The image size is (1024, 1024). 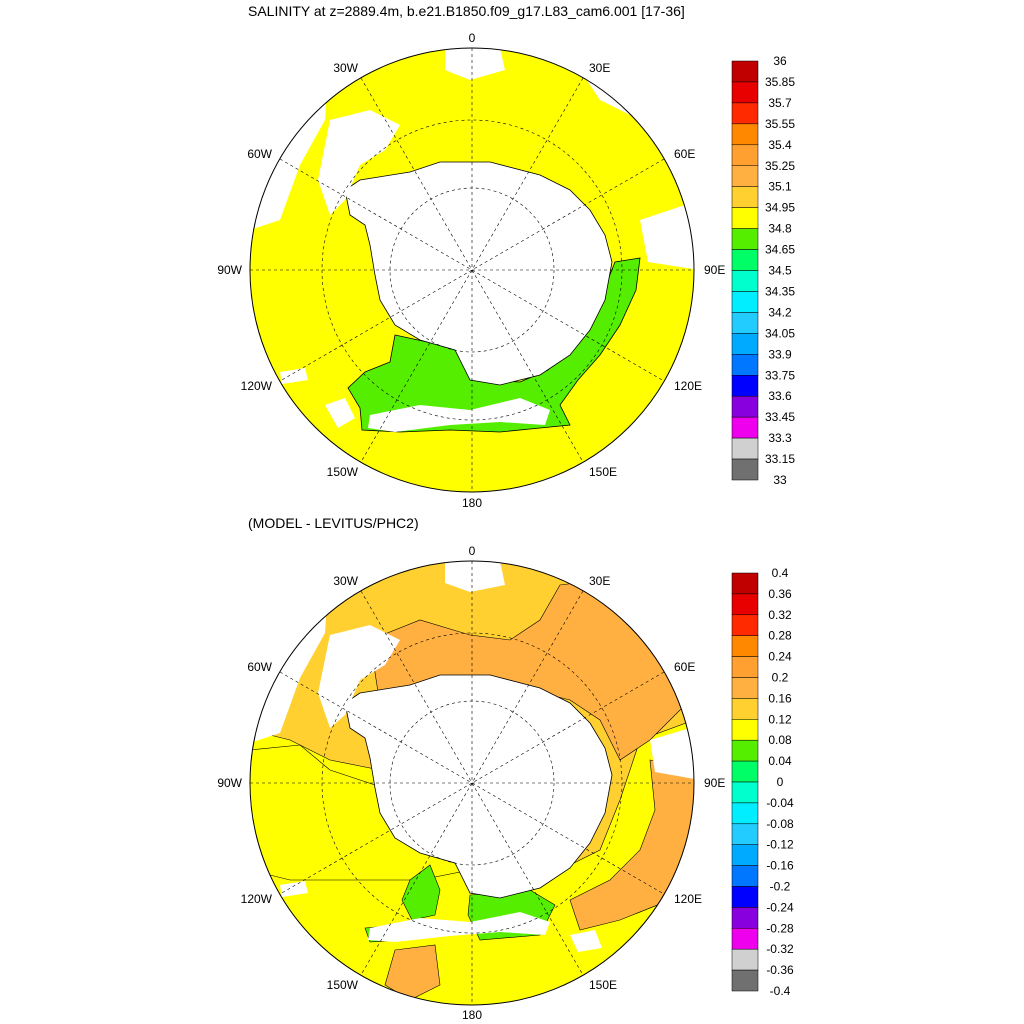 What do you see at coordinates (714, 270) in the screenshot?
I see `lon-label-90e: 90E` at bounding box center [714, 270].